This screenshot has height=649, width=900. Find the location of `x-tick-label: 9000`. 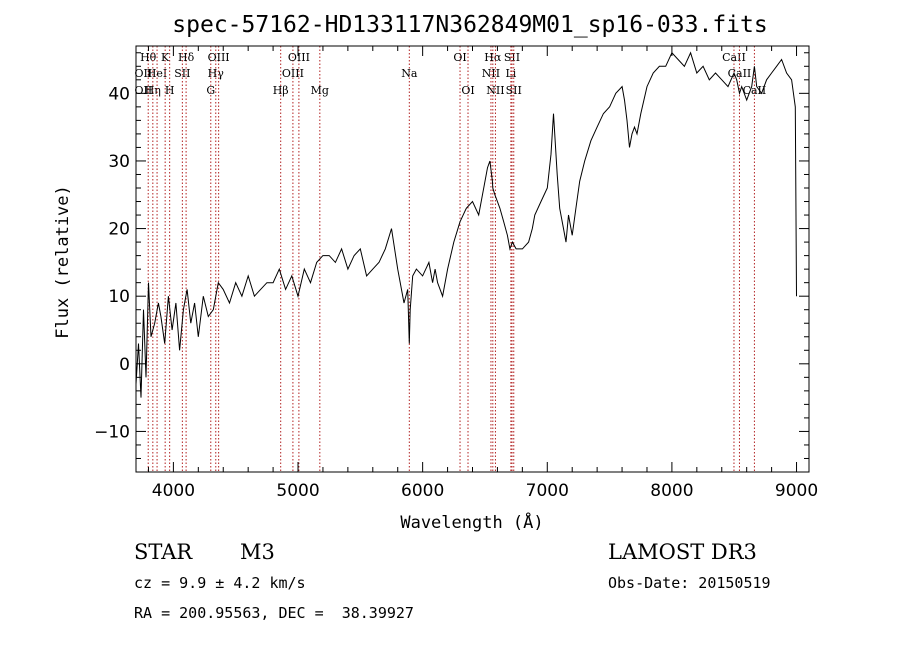

x-tick-label: 9000 is located at coordinates (796, 491).